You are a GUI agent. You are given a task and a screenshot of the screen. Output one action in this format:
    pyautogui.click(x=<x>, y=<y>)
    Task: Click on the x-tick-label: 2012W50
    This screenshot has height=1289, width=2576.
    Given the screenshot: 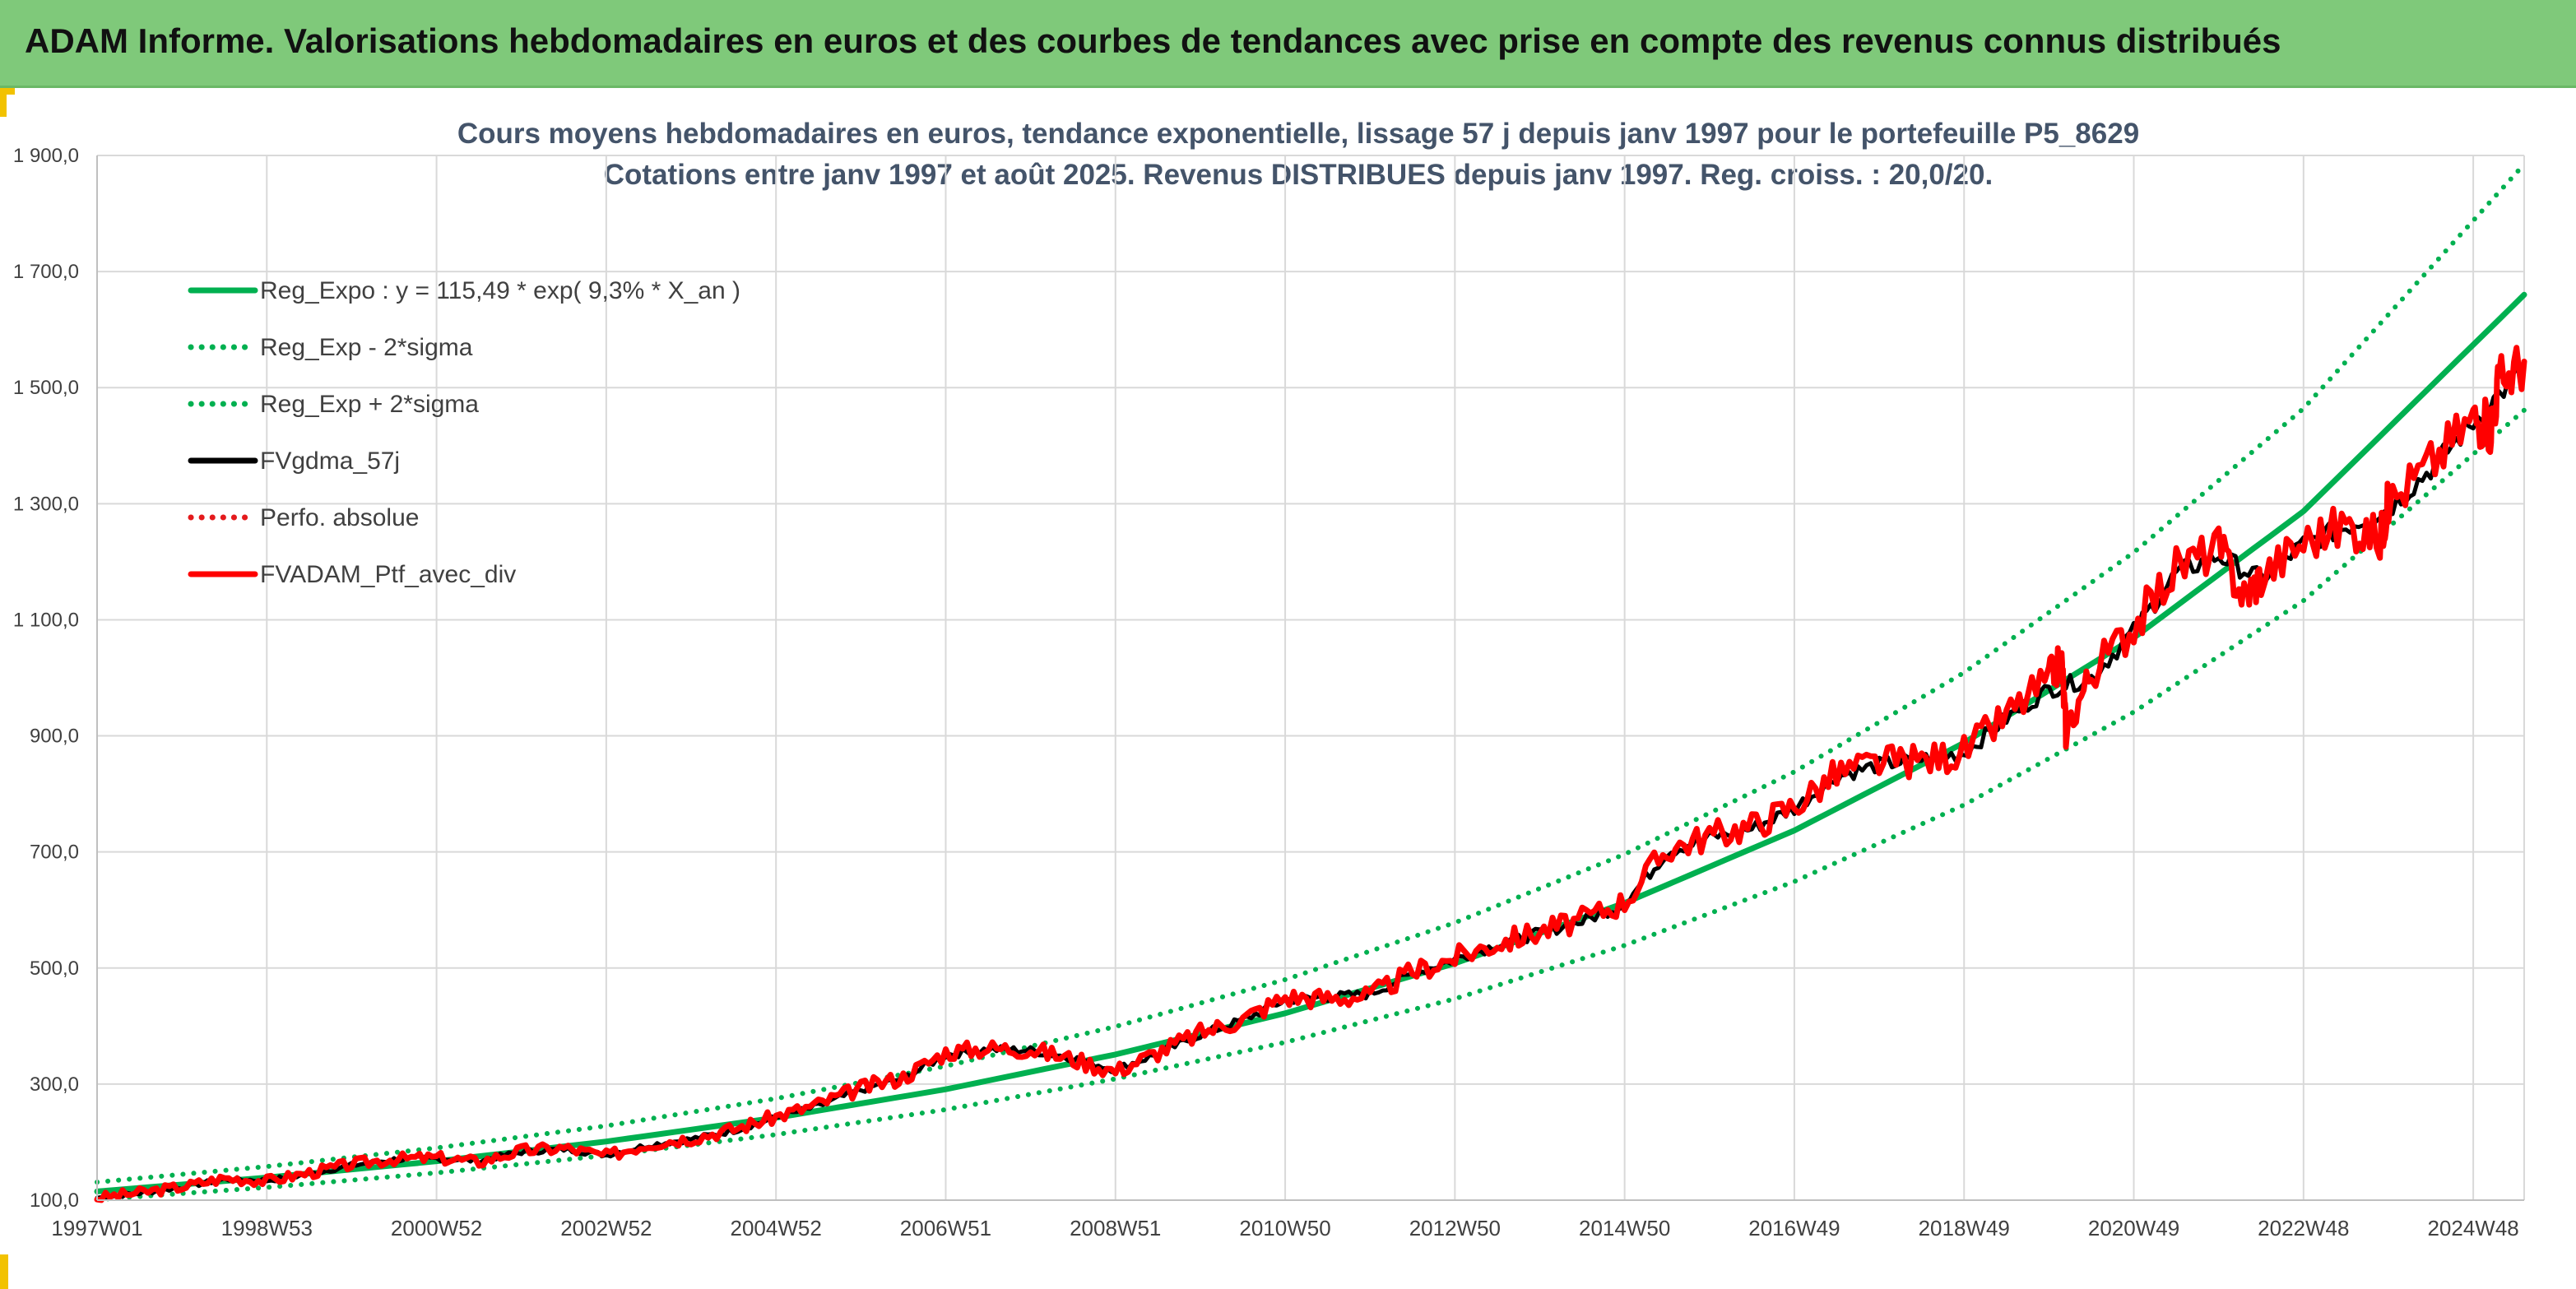 What is the action you would take?
    pyautogui.click(x=1455, y=1228)
    